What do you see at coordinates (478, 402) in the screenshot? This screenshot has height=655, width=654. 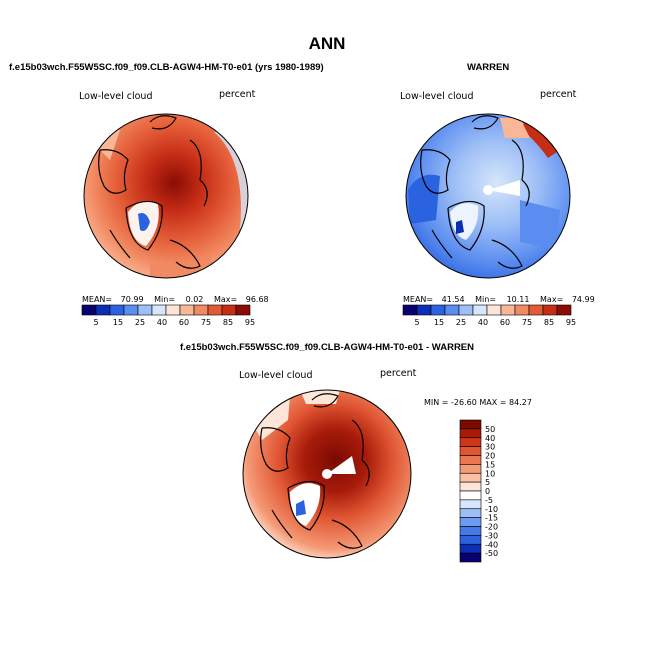 I see `panel3-minmax: MIN = -26.60 MAX = 84.27` at bounding box center [478, 402].